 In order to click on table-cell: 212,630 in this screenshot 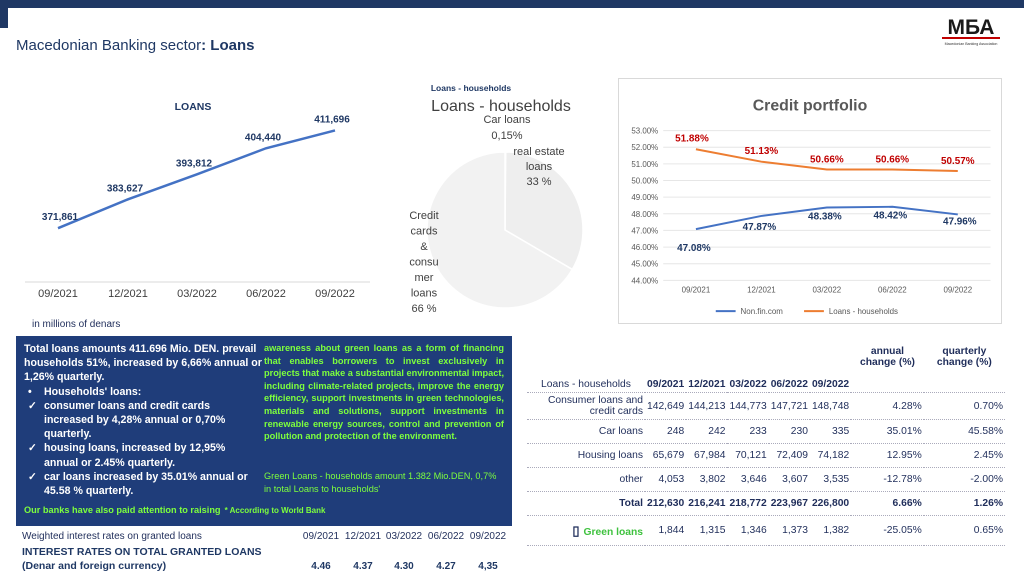, I will do `click(666, 503)`.